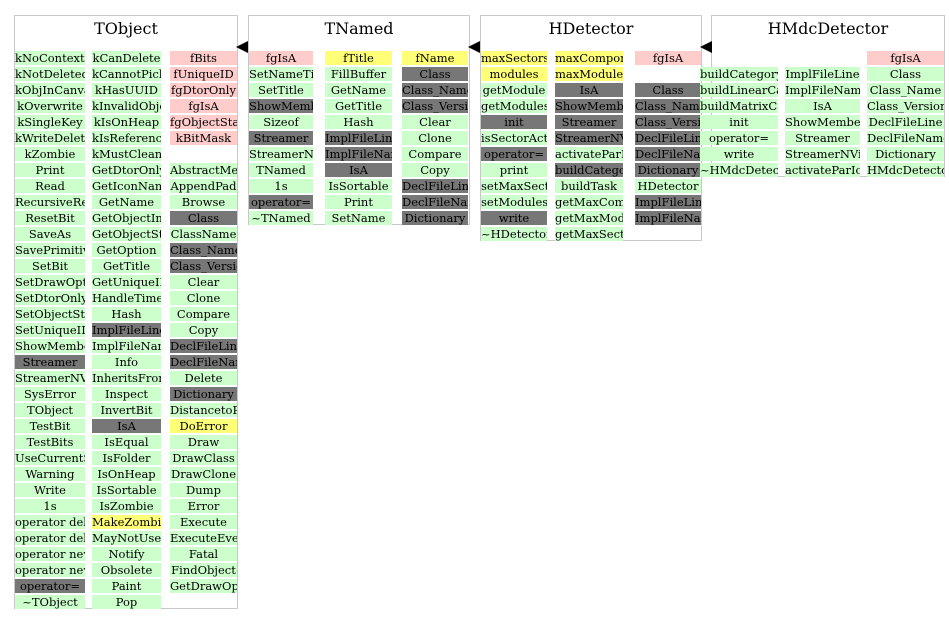 The height and width of the screenshot is (624, 949). Describe the element at coordinates (50, 74) in the screenshot. I see `method-cell: kNotDeleted` at that location.